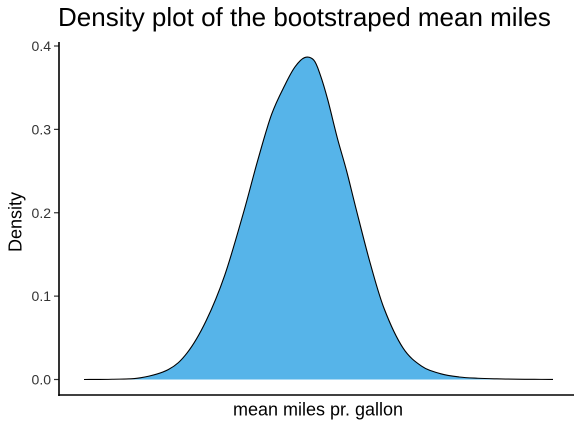 The image size is (584, 427). I want to click on y-tick-label: 0.0, so click(42, 380).